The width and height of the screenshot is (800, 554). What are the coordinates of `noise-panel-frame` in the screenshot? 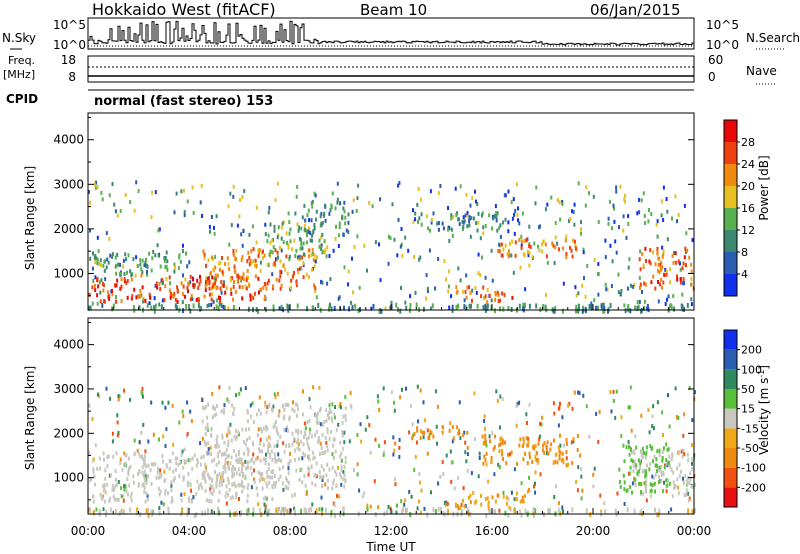 It's located at (391, 33).